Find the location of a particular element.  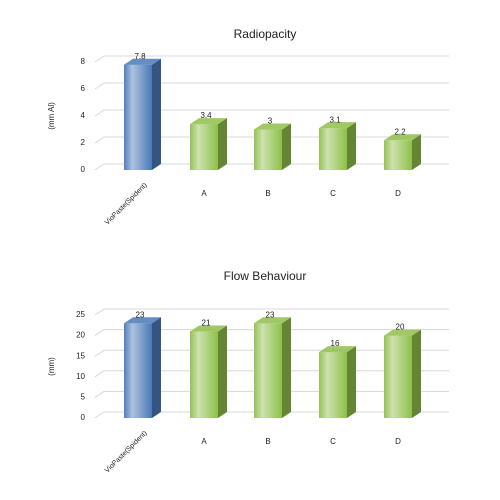

data-label: 20 is located at coordinates (400, 327).